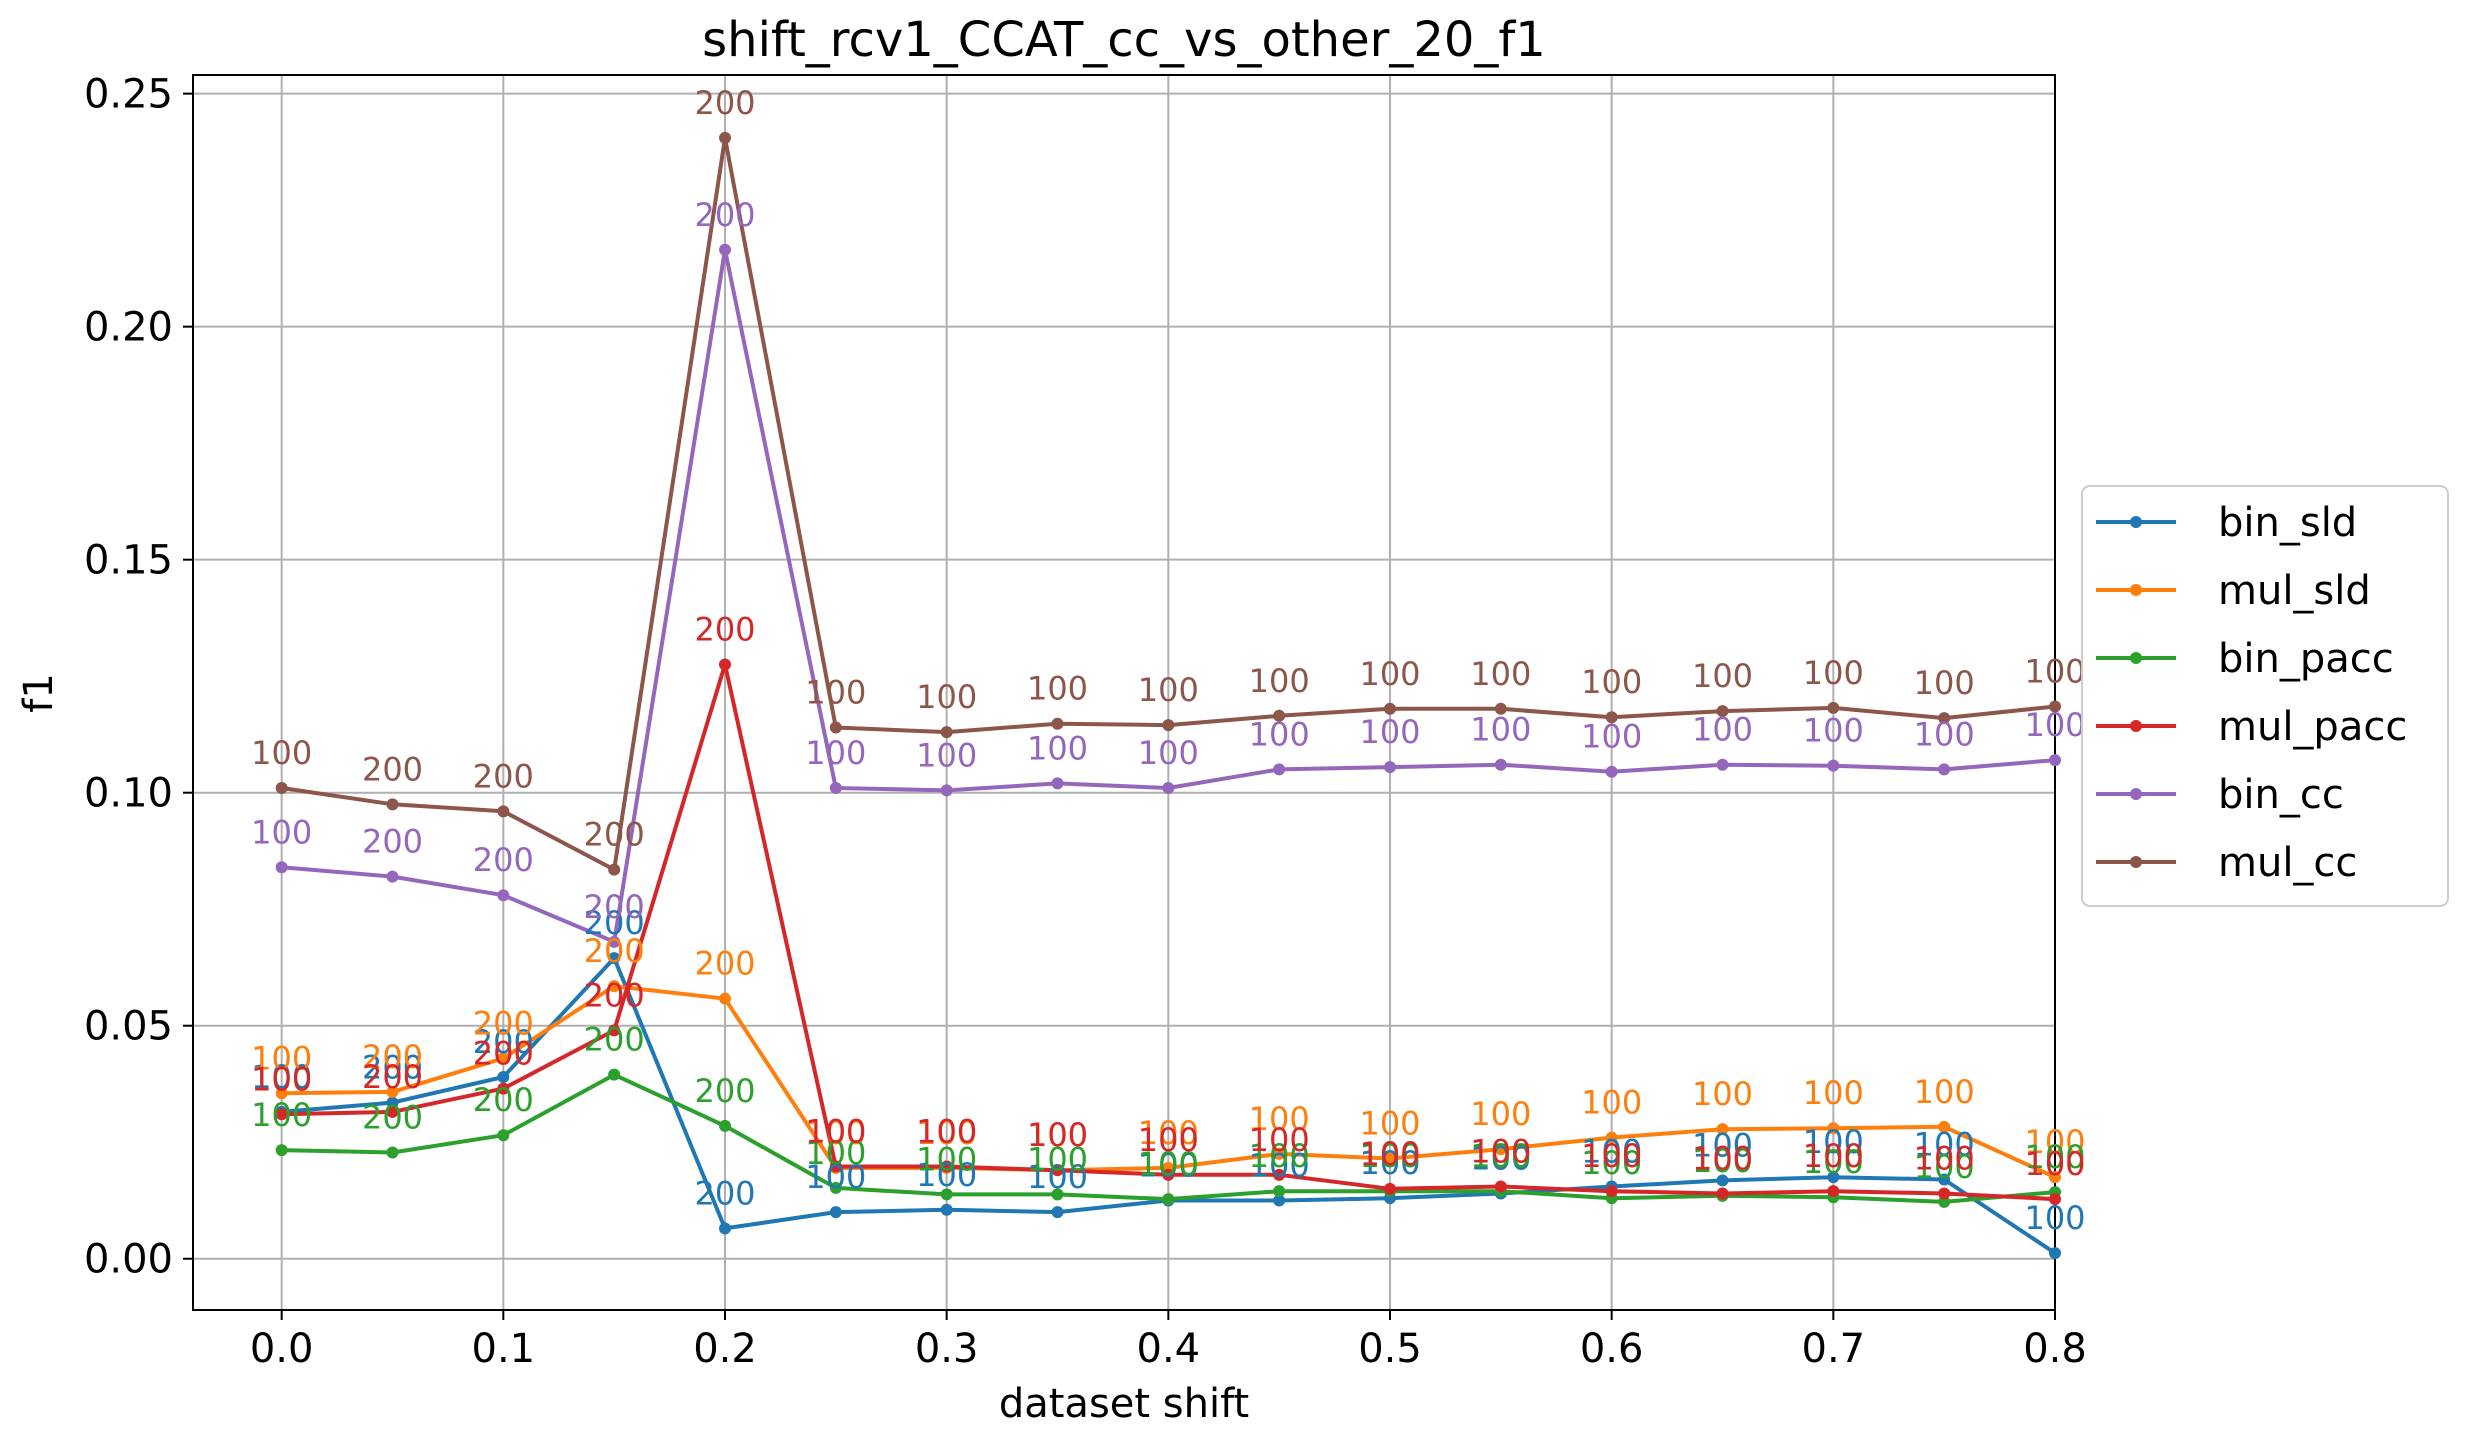  What do you see at coordinates (1169, 1349) in the screenshot?
I see `x-tick-label: 0.4` at bounding box center [1169, 1349].